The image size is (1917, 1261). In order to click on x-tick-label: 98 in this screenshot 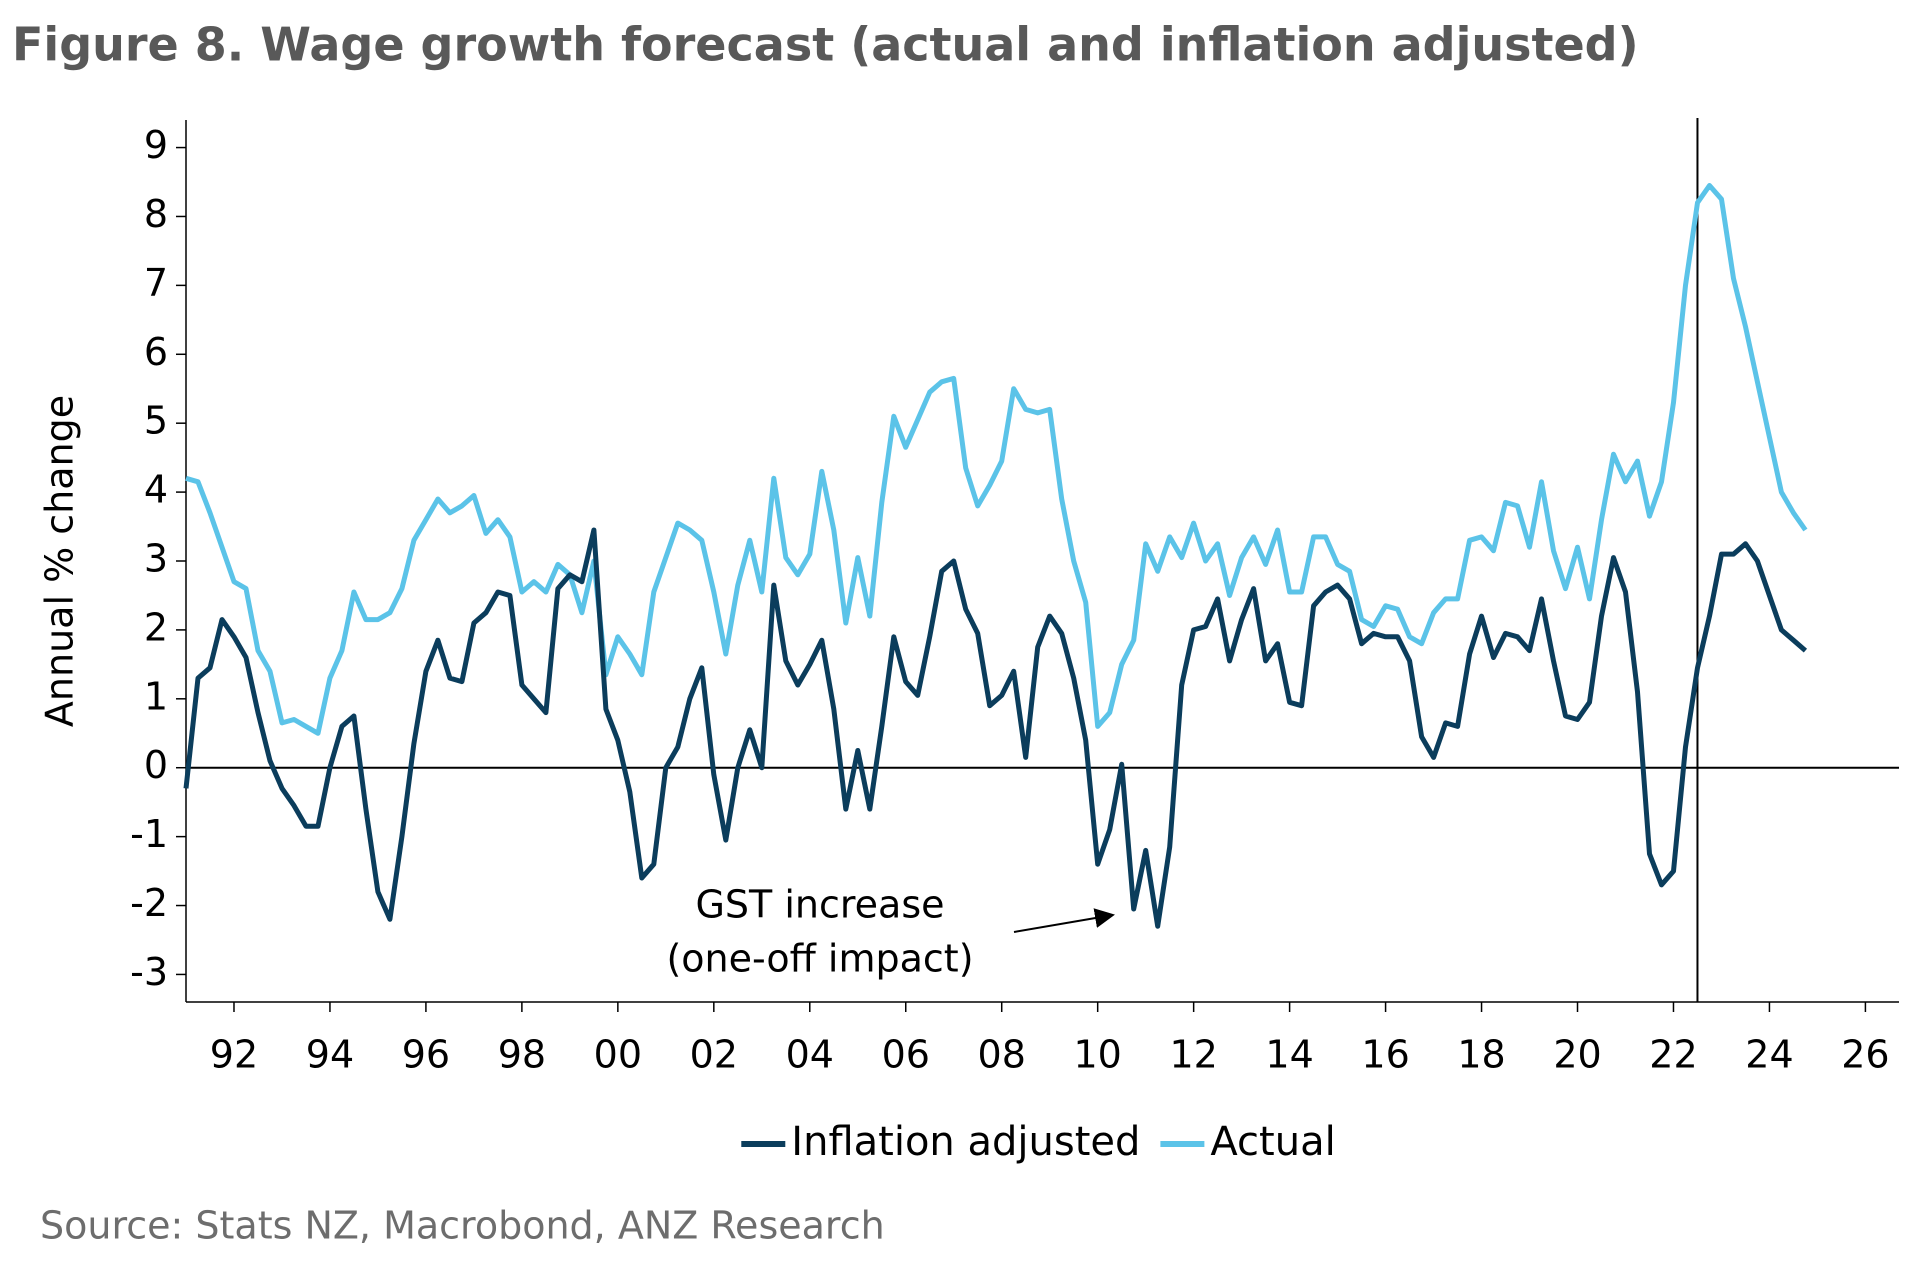, I will do `click(522, 1055)`.